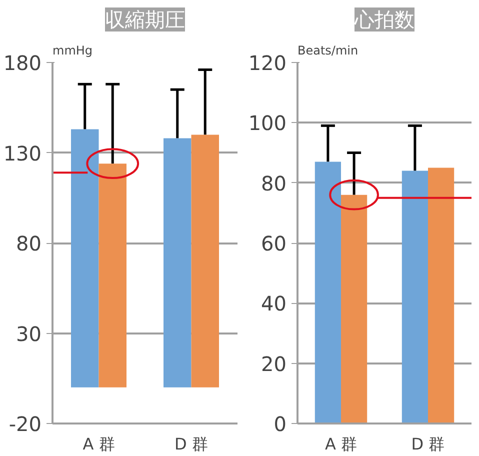 The height and width of the screenshot is (456, 479). Describe the element at coordinates (280, 424) in the screenshot. I see `y-tick-label: 0` at that location.